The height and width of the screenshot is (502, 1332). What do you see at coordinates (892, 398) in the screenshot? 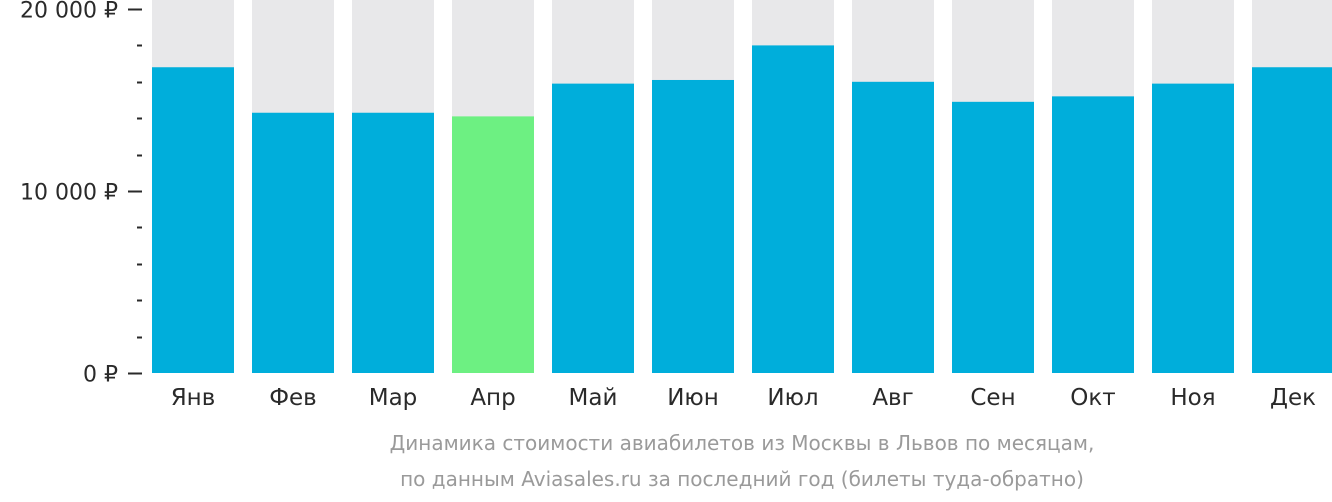
I see `x-tick-label-8: Авг` at bounding box center [892, 398].